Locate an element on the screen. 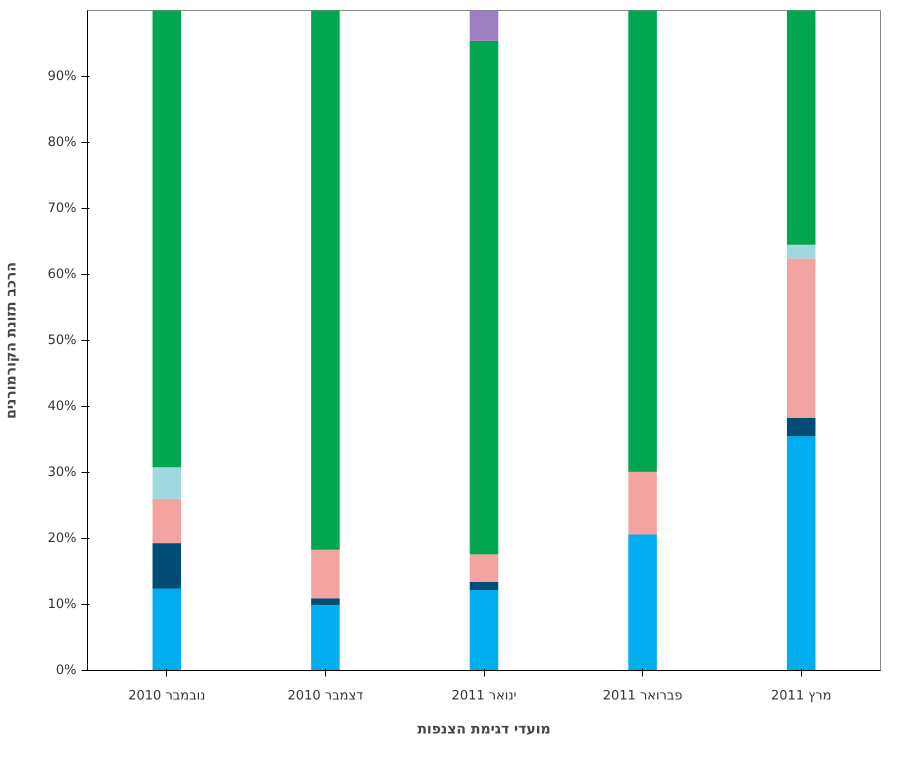 The image size is (907, 757). y-tick-label: 10% is located at coordinates (62, 604).